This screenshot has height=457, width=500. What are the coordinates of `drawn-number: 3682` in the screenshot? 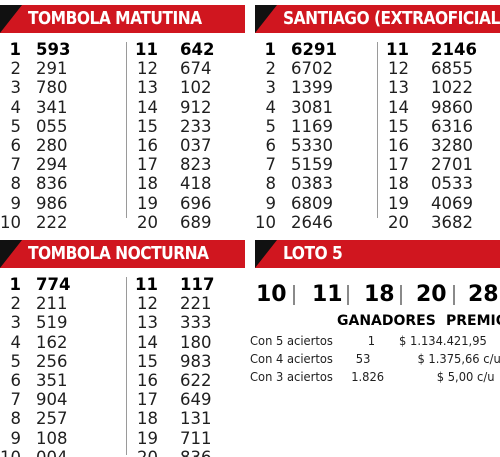 It's located at (452, 222).